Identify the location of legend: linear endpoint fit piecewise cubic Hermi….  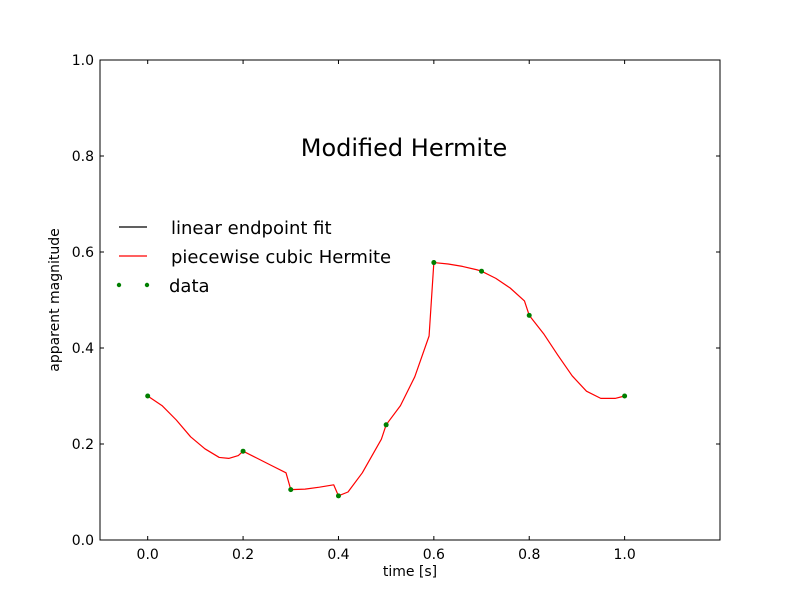
(253, 257).